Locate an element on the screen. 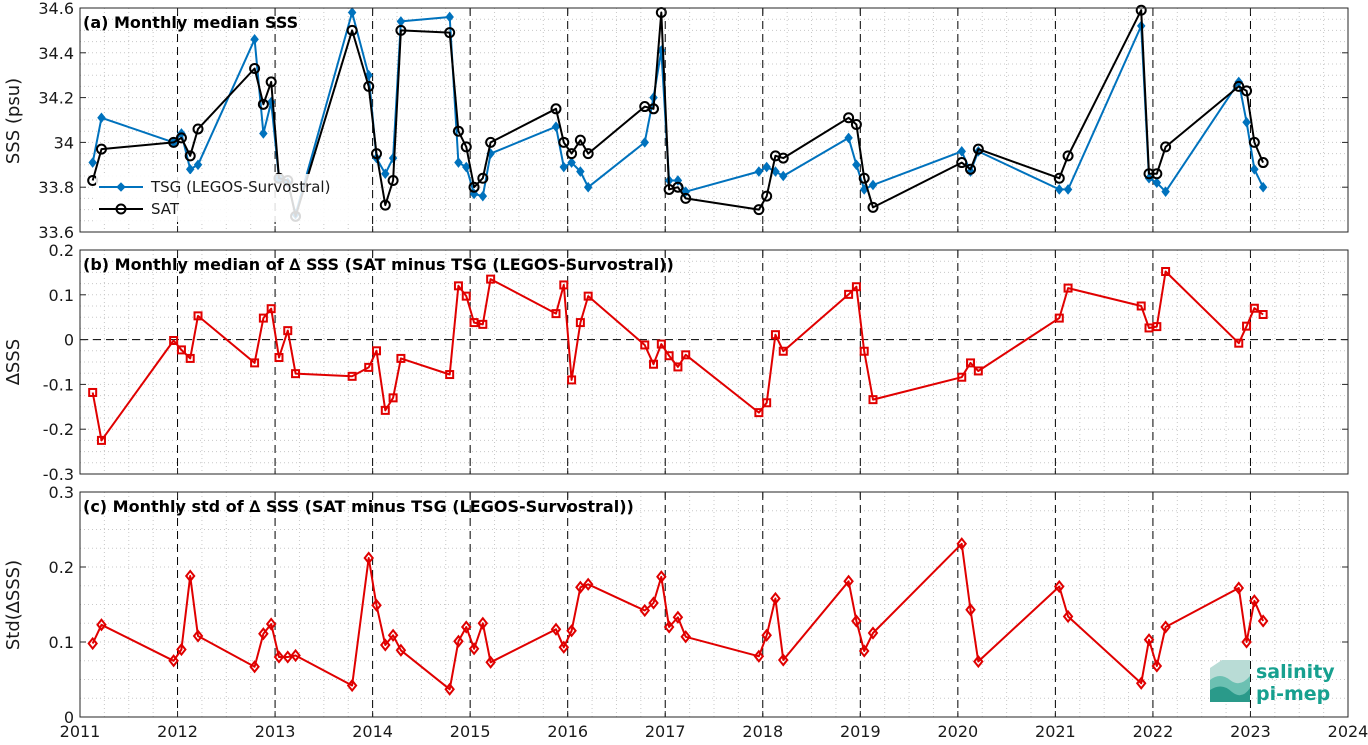 The width and height of the screenshot is (1368, 745). panel-1-y-tick-label: 0.2 is located at coordinates (61, 250).